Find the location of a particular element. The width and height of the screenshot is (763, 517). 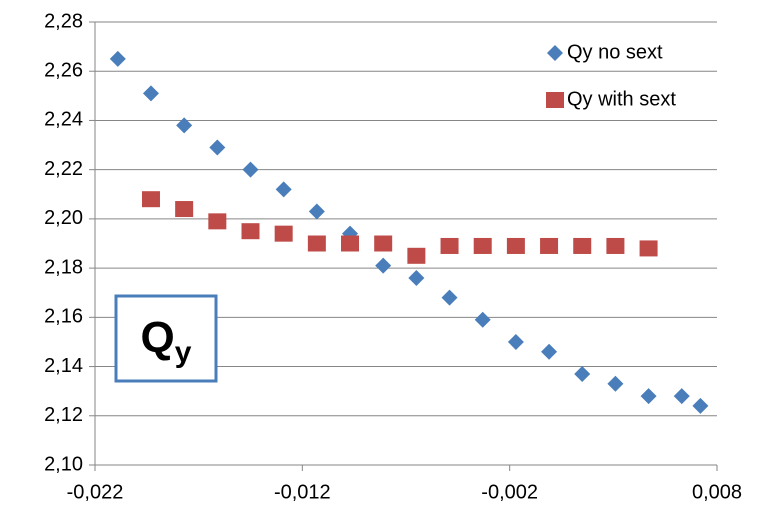

y-tick-label: 2,28 is located at coordinates (63, 21).